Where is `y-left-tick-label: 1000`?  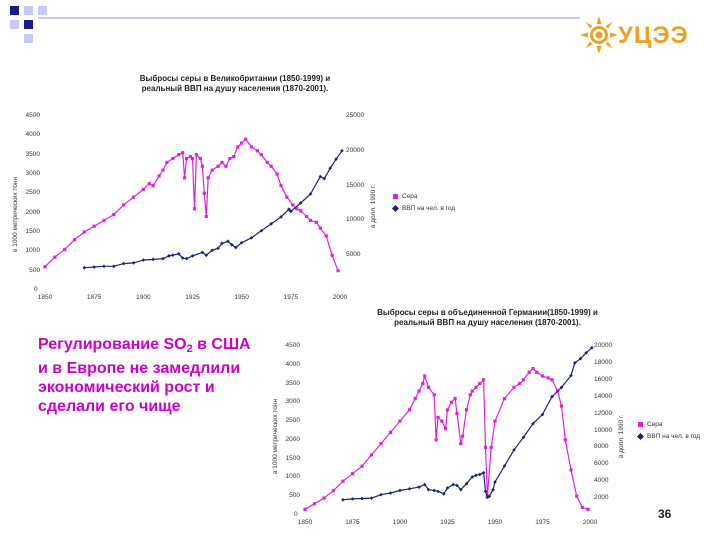 y-left-tick-label: 1000 is located at coordinates (32, 251).